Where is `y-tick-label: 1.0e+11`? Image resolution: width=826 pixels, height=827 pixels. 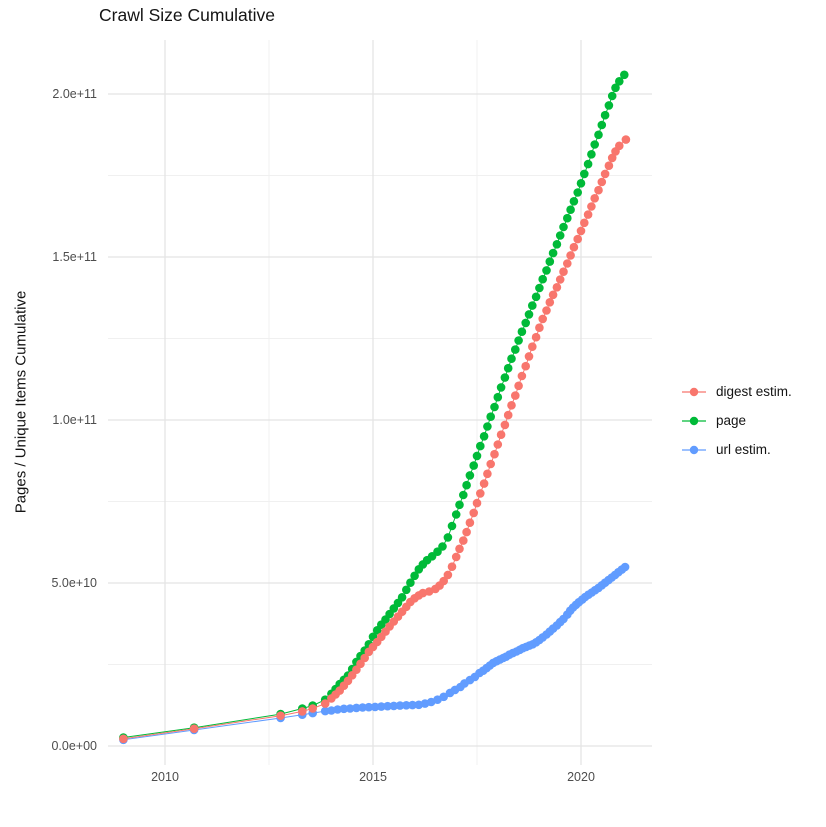 y-tick-label: 1.0e+11 is located at coordinates (74, 420).